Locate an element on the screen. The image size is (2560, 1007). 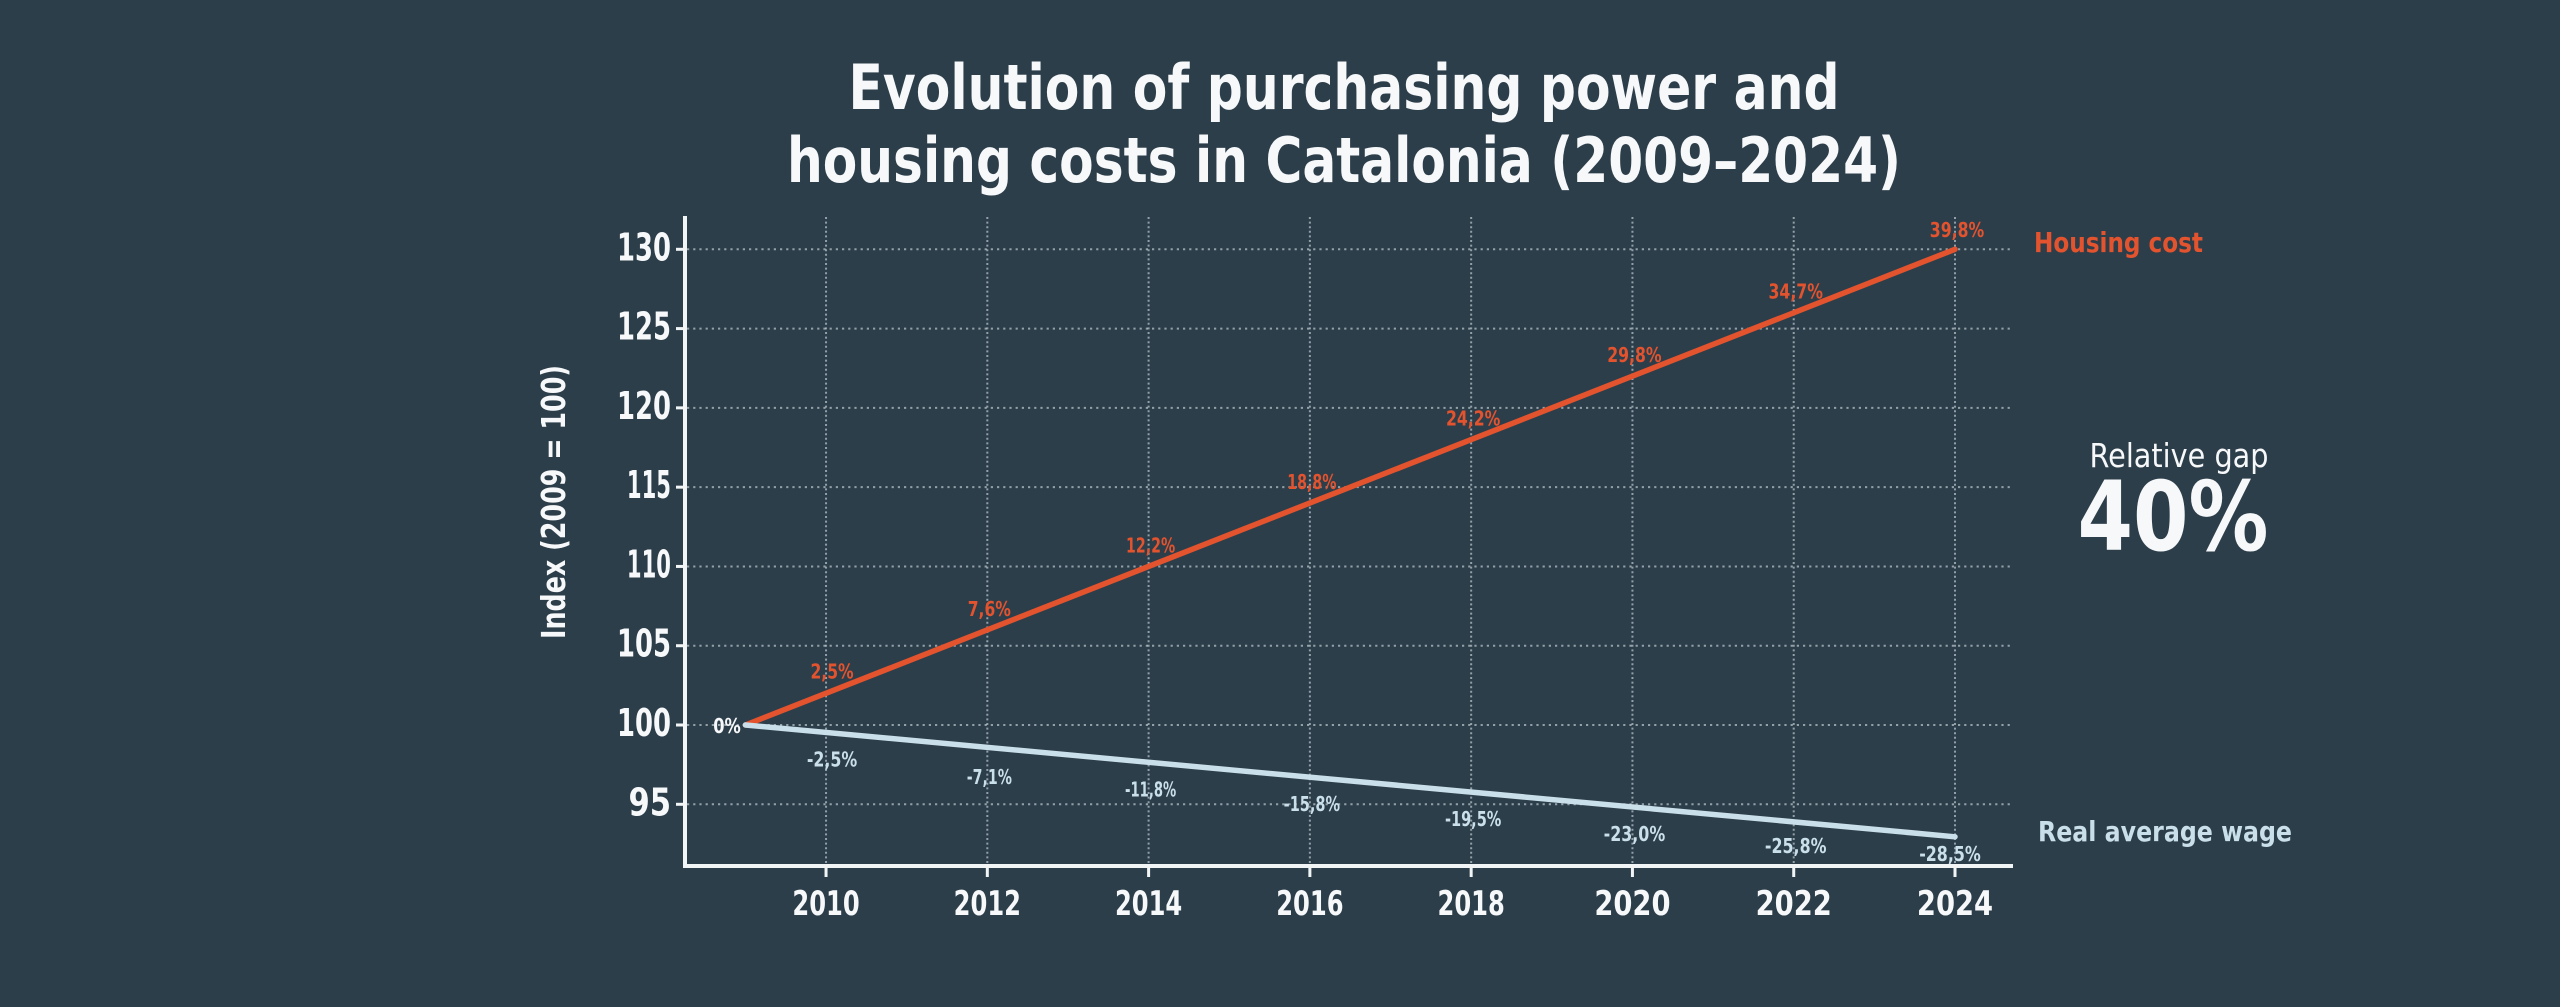
origin-label: 0% is located at coordinates (727, 726).